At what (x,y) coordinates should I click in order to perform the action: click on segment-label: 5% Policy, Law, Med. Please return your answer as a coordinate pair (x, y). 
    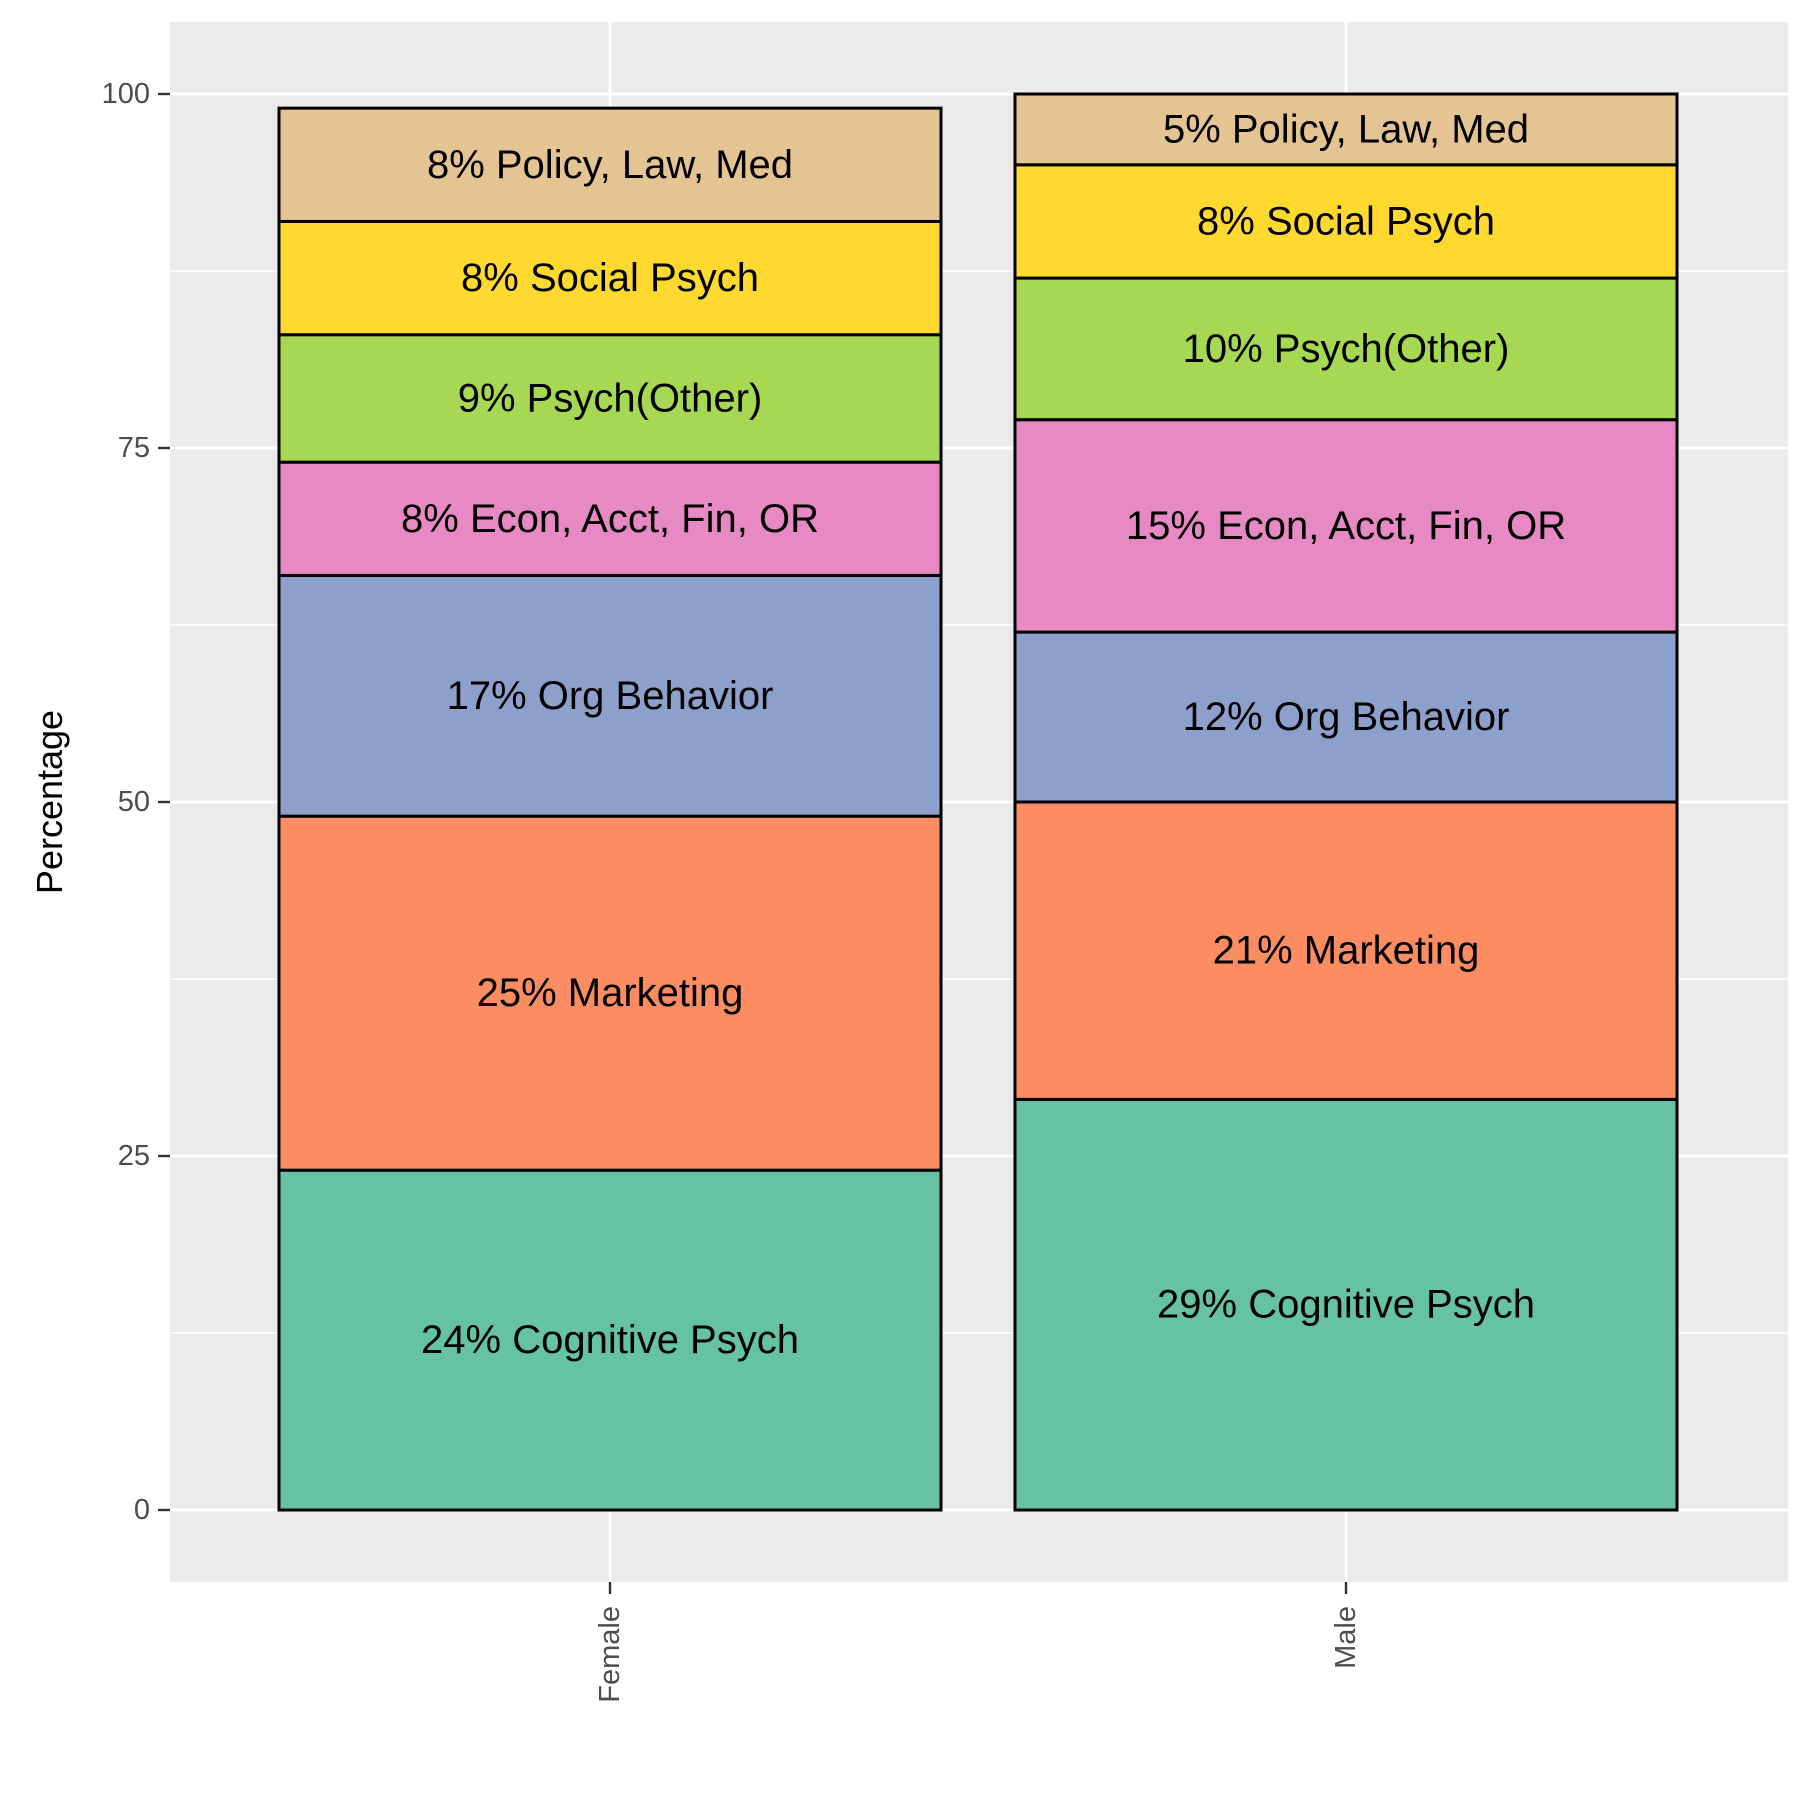
    Looking at the image, I should click on (1346, 129).